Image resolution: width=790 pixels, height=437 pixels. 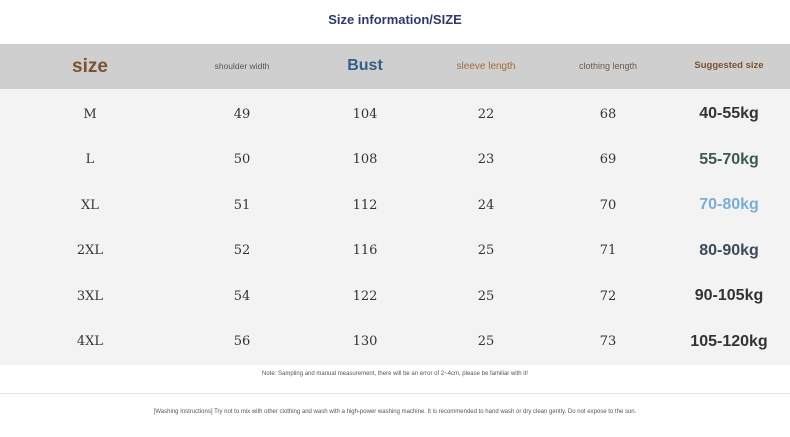 What do you see at coordinates (365, 205) in the screenshot?
I see `cell-bust: 112` at bounding box center [365, 205].